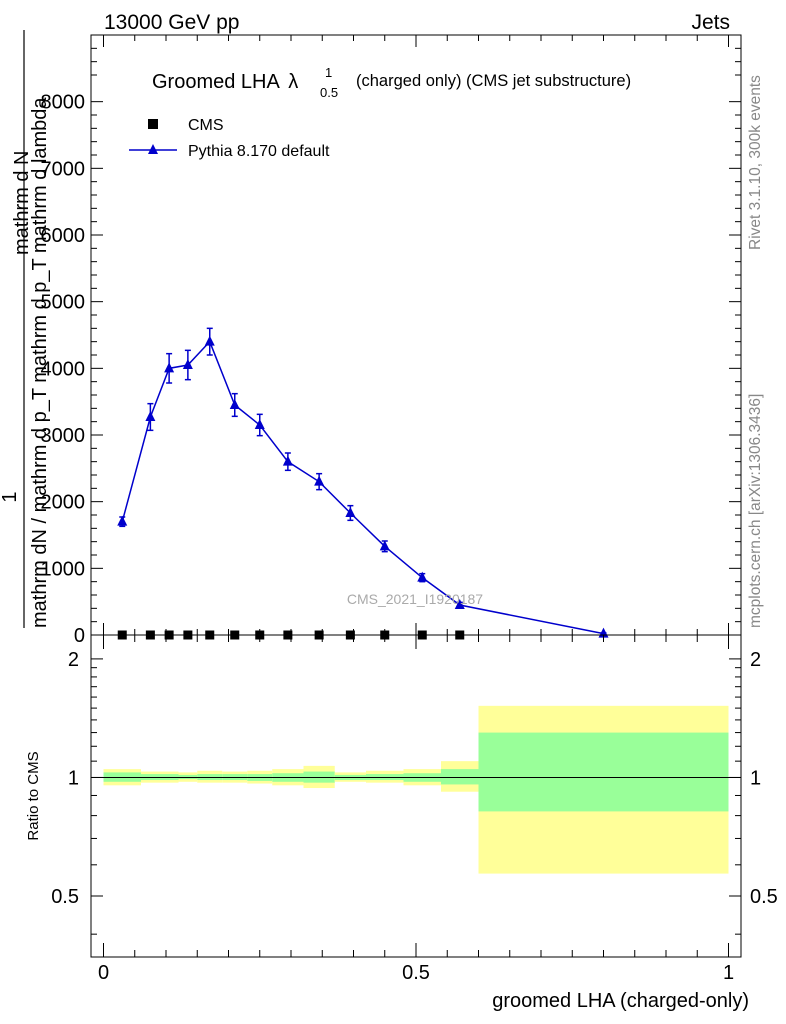  What do you see at coordinates (63, 436) in the screenshot?
I see `main-ytick-label: 3000` at bounding box center [63, 436].